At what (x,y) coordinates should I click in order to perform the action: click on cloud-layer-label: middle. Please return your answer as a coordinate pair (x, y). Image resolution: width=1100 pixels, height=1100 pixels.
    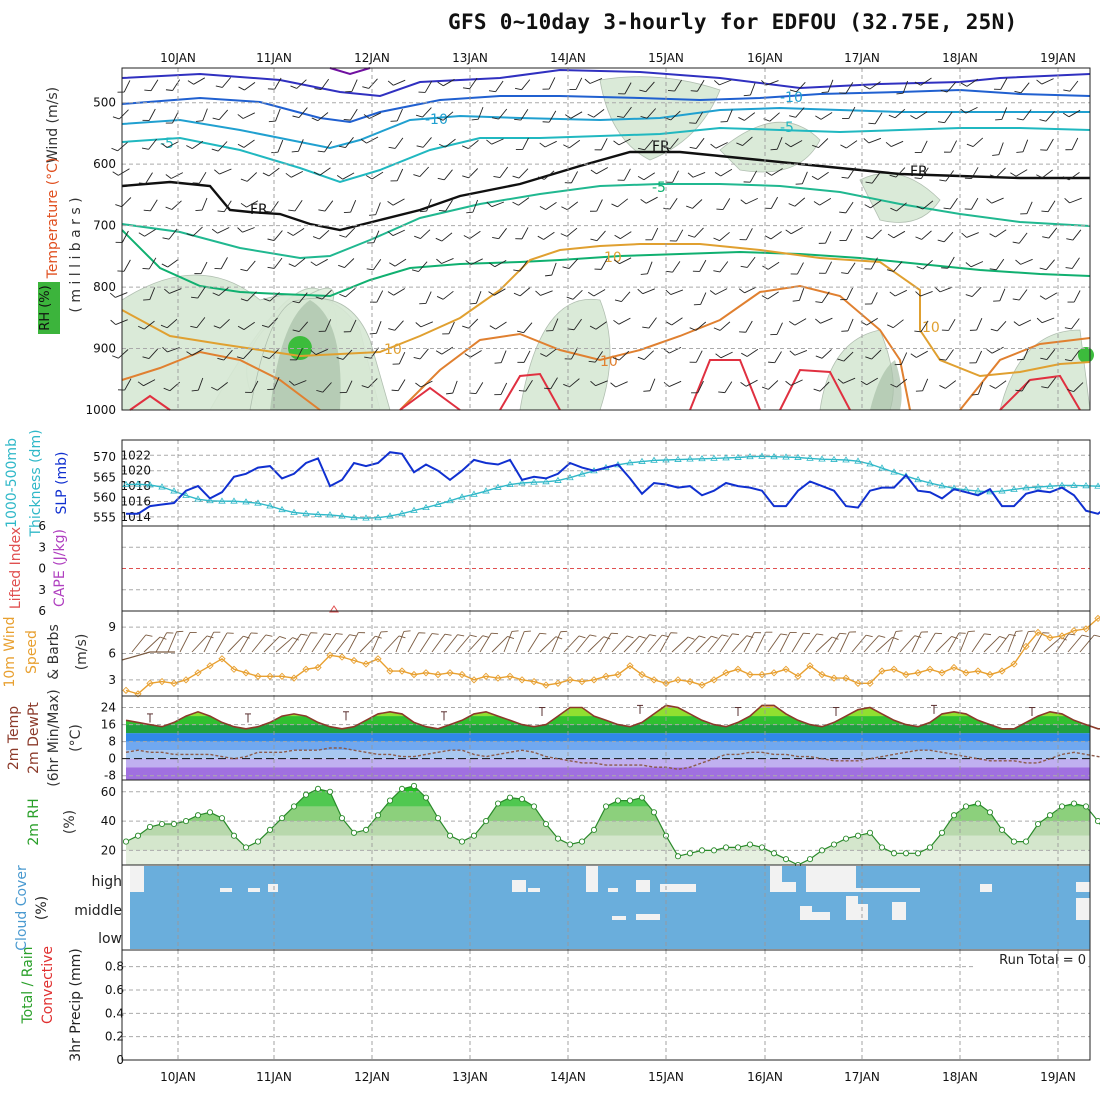
    Looking at the image, I should click on (98, 911).